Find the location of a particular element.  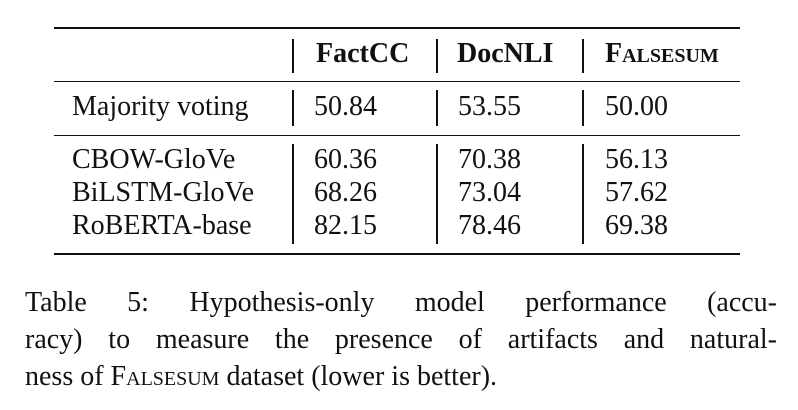

docnli-value: 78.46 is located at coordinates (489, 225).